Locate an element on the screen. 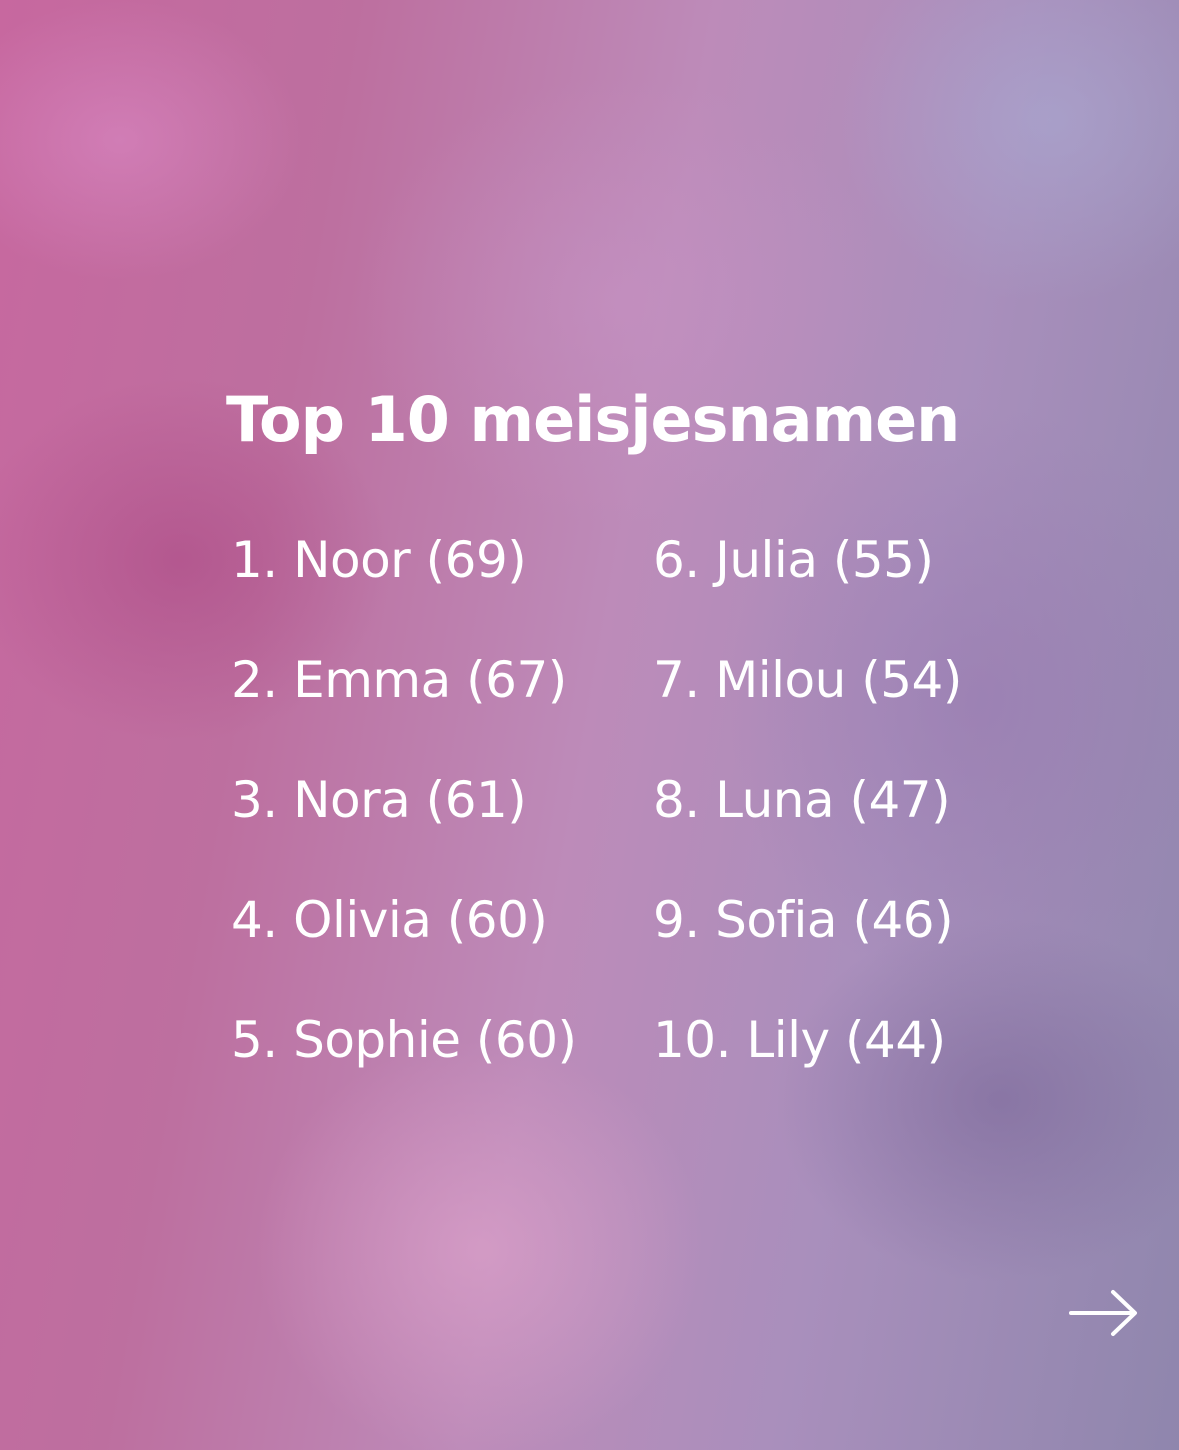  list-item: 1. Noor (69) is located at coordinates (379, 560).